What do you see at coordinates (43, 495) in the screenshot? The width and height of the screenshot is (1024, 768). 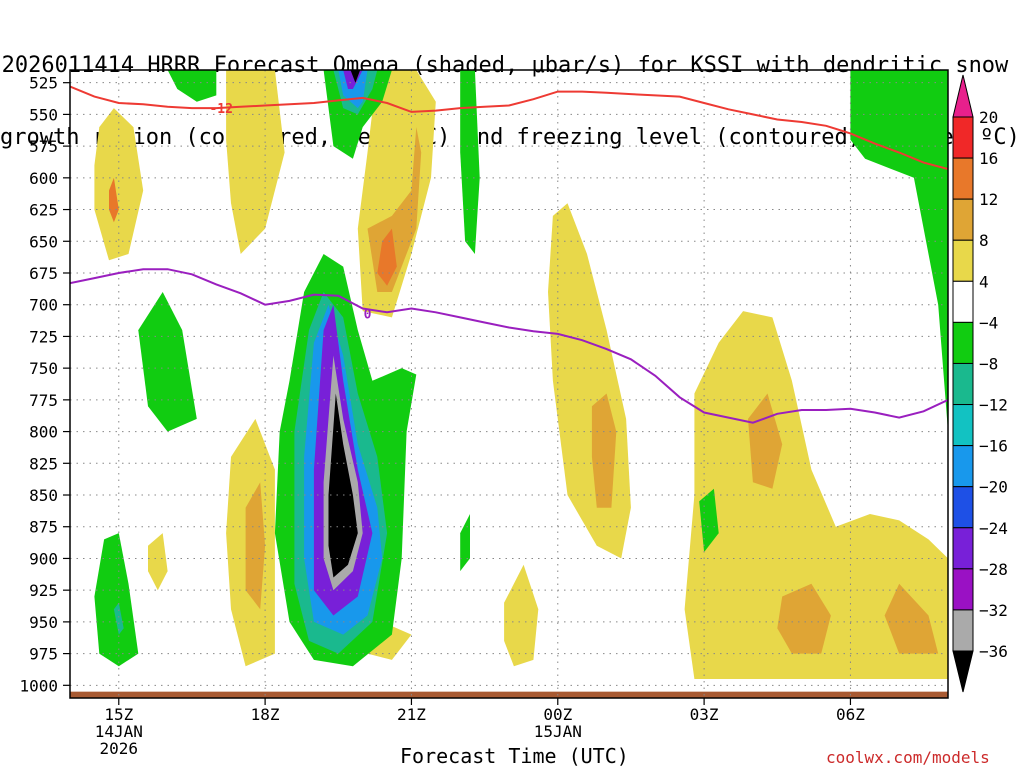 I see `y-tick-label-850: 850` at bounding box center [43, 495].